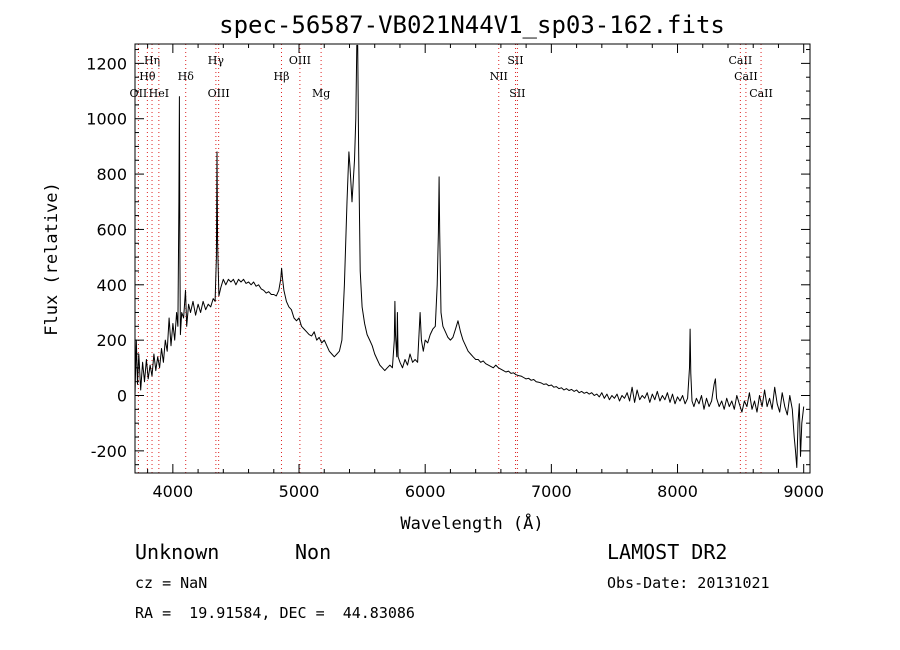 The image size is (900, 650). What do you see at coordinates (111, 340) in the screenshot?
I see `y-tick-label: 200` at bounding box center [111, 340].